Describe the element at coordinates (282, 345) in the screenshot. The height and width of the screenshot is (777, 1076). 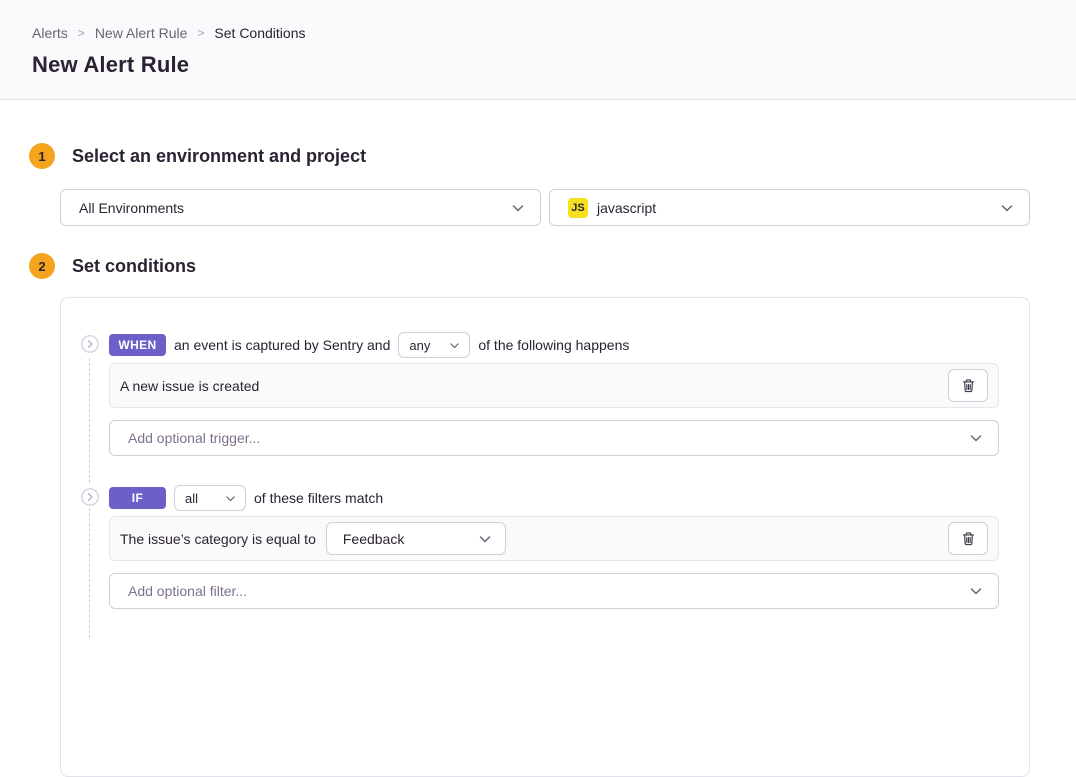
I see `when-text-before: an event is captured by Sentry and` at that location.